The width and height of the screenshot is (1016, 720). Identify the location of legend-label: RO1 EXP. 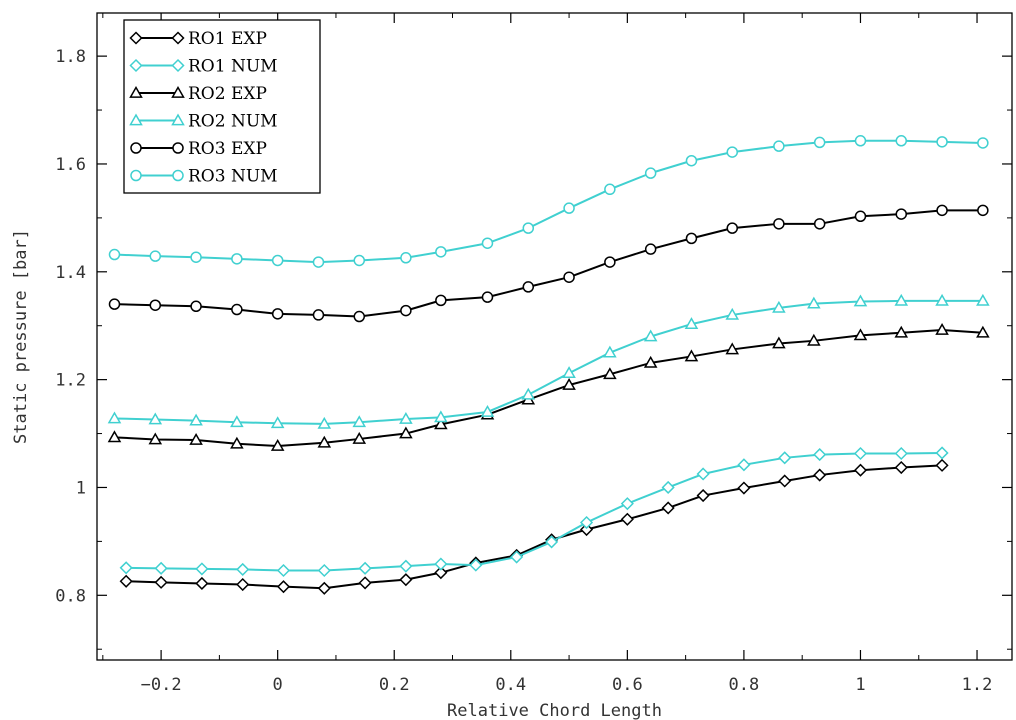
(227, 39).